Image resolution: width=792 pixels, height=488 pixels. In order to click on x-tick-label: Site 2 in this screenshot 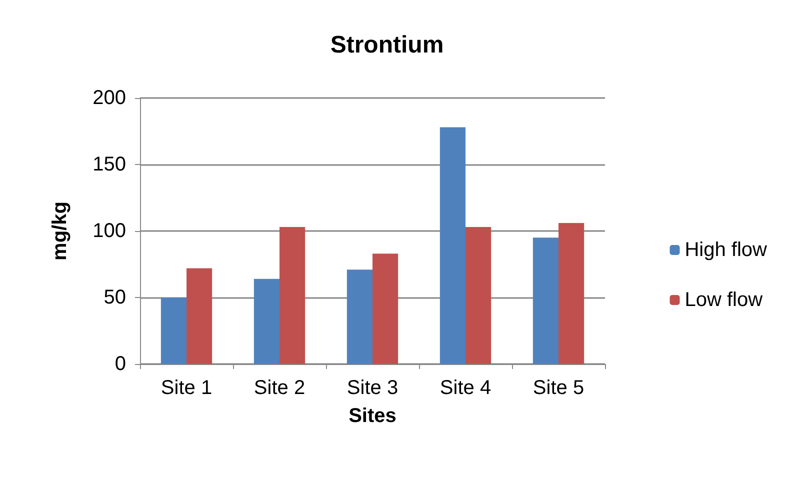, I will do `click(280, 388)`.